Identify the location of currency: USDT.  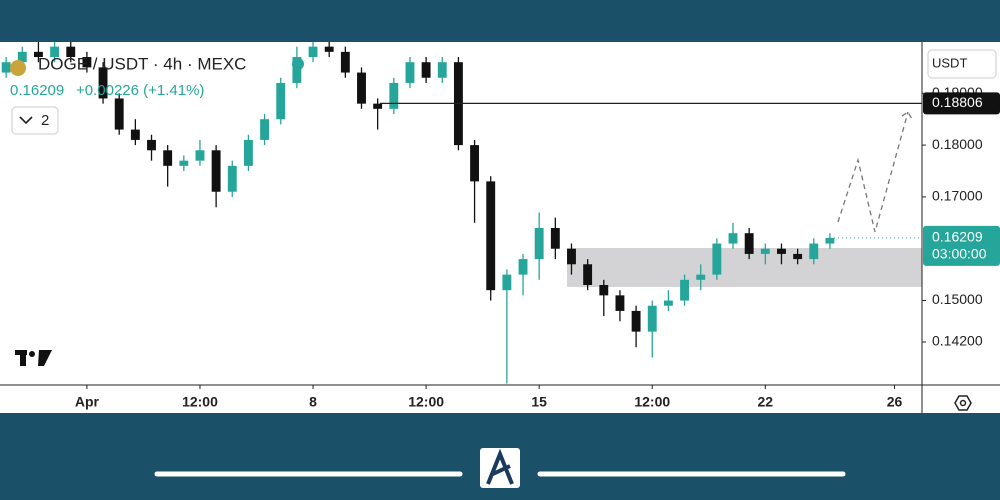
(949, 62).